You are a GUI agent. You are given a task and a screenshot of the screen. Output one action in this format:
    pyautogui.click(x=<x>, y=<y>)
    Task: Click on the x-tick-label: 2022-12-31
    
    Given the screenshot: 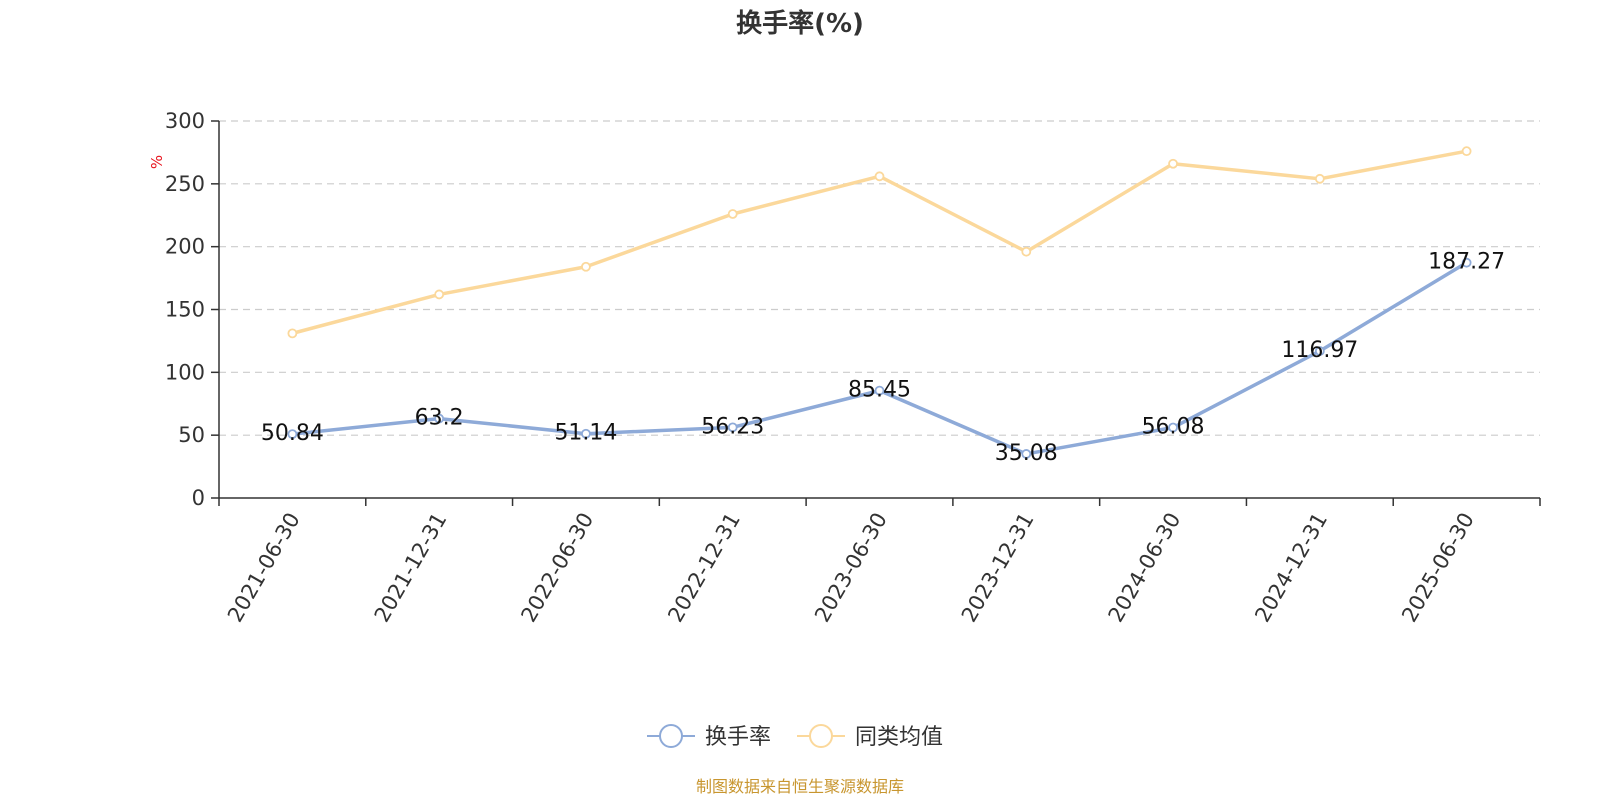 What is the action you would take?
    pyautogui.click(x=704, y=568)
    